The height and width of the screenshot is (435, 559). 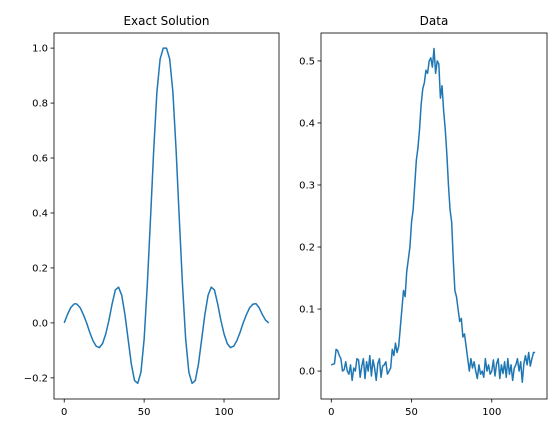 What do you see at coordinates (36, 378) in the screenshot?
I see `y-tick-label: −0.2` at bounding box center [36, 378].